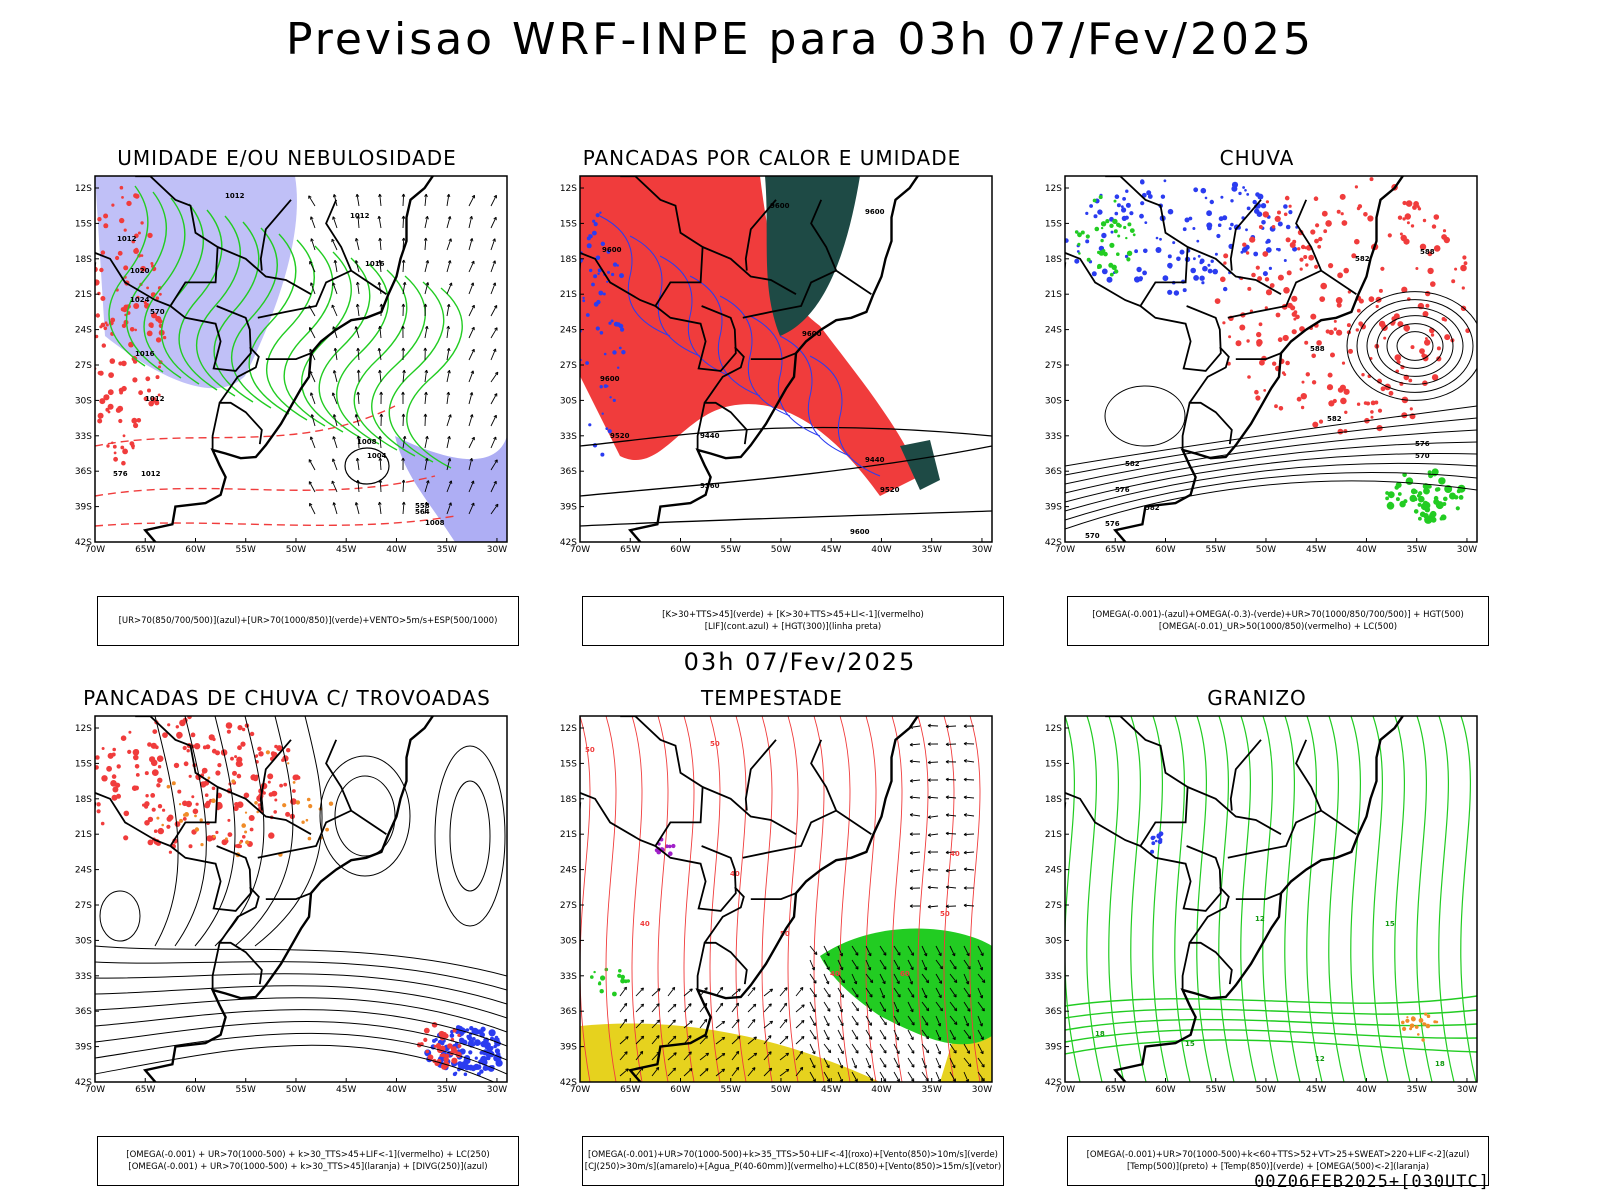 Image resolution: width=1600 pixels, height=1200 pixels. Describe the element at coordinates (568, 1048) in the screenshot. I see `lat-label: 39S` at that location.